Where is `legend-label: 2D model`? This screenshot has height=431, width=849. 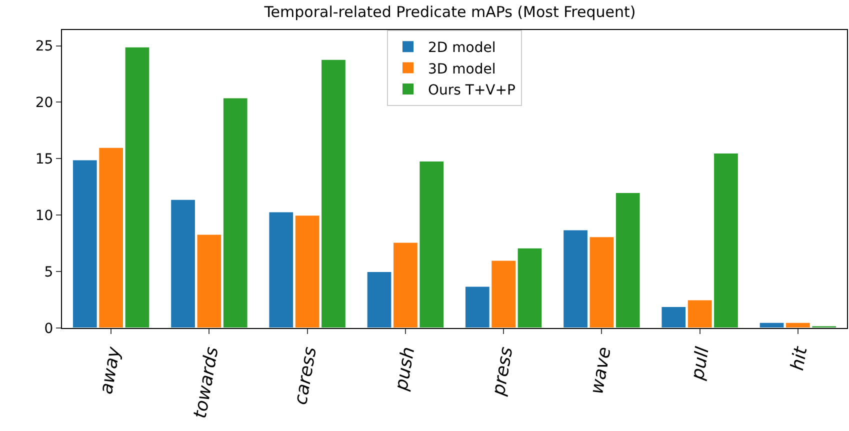
legend-label: 2D model is located at coordinates (462, 48).